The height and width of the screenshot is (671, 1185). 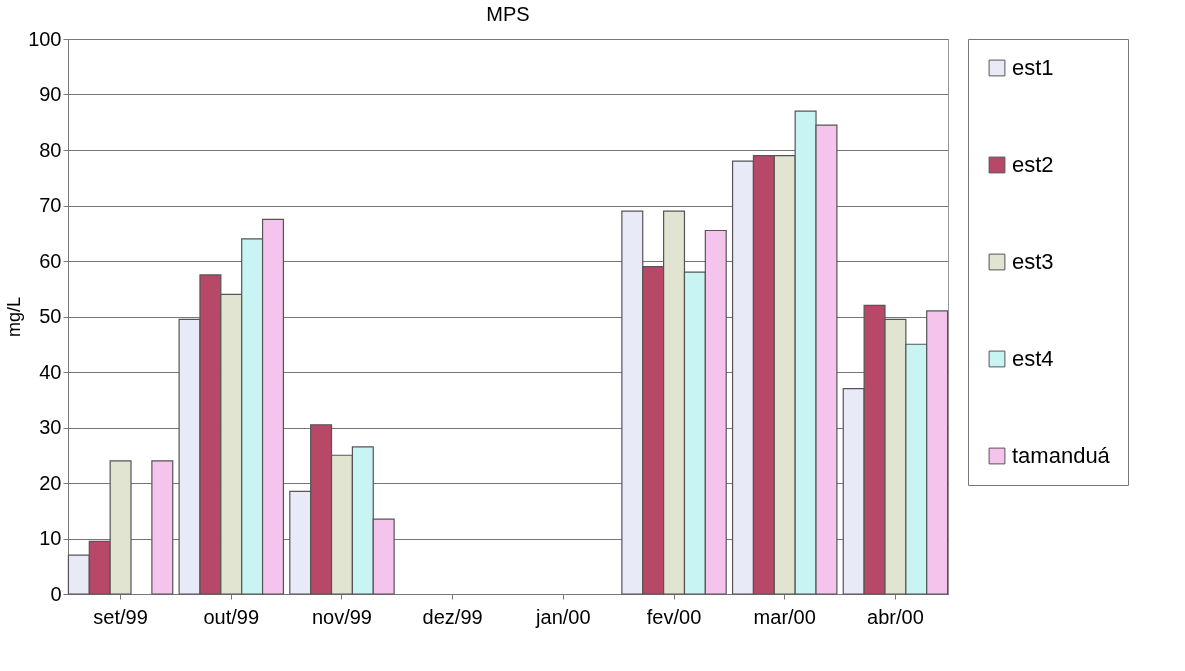 I want to click on y-tick-label: 50, so click(x=50, y=316).